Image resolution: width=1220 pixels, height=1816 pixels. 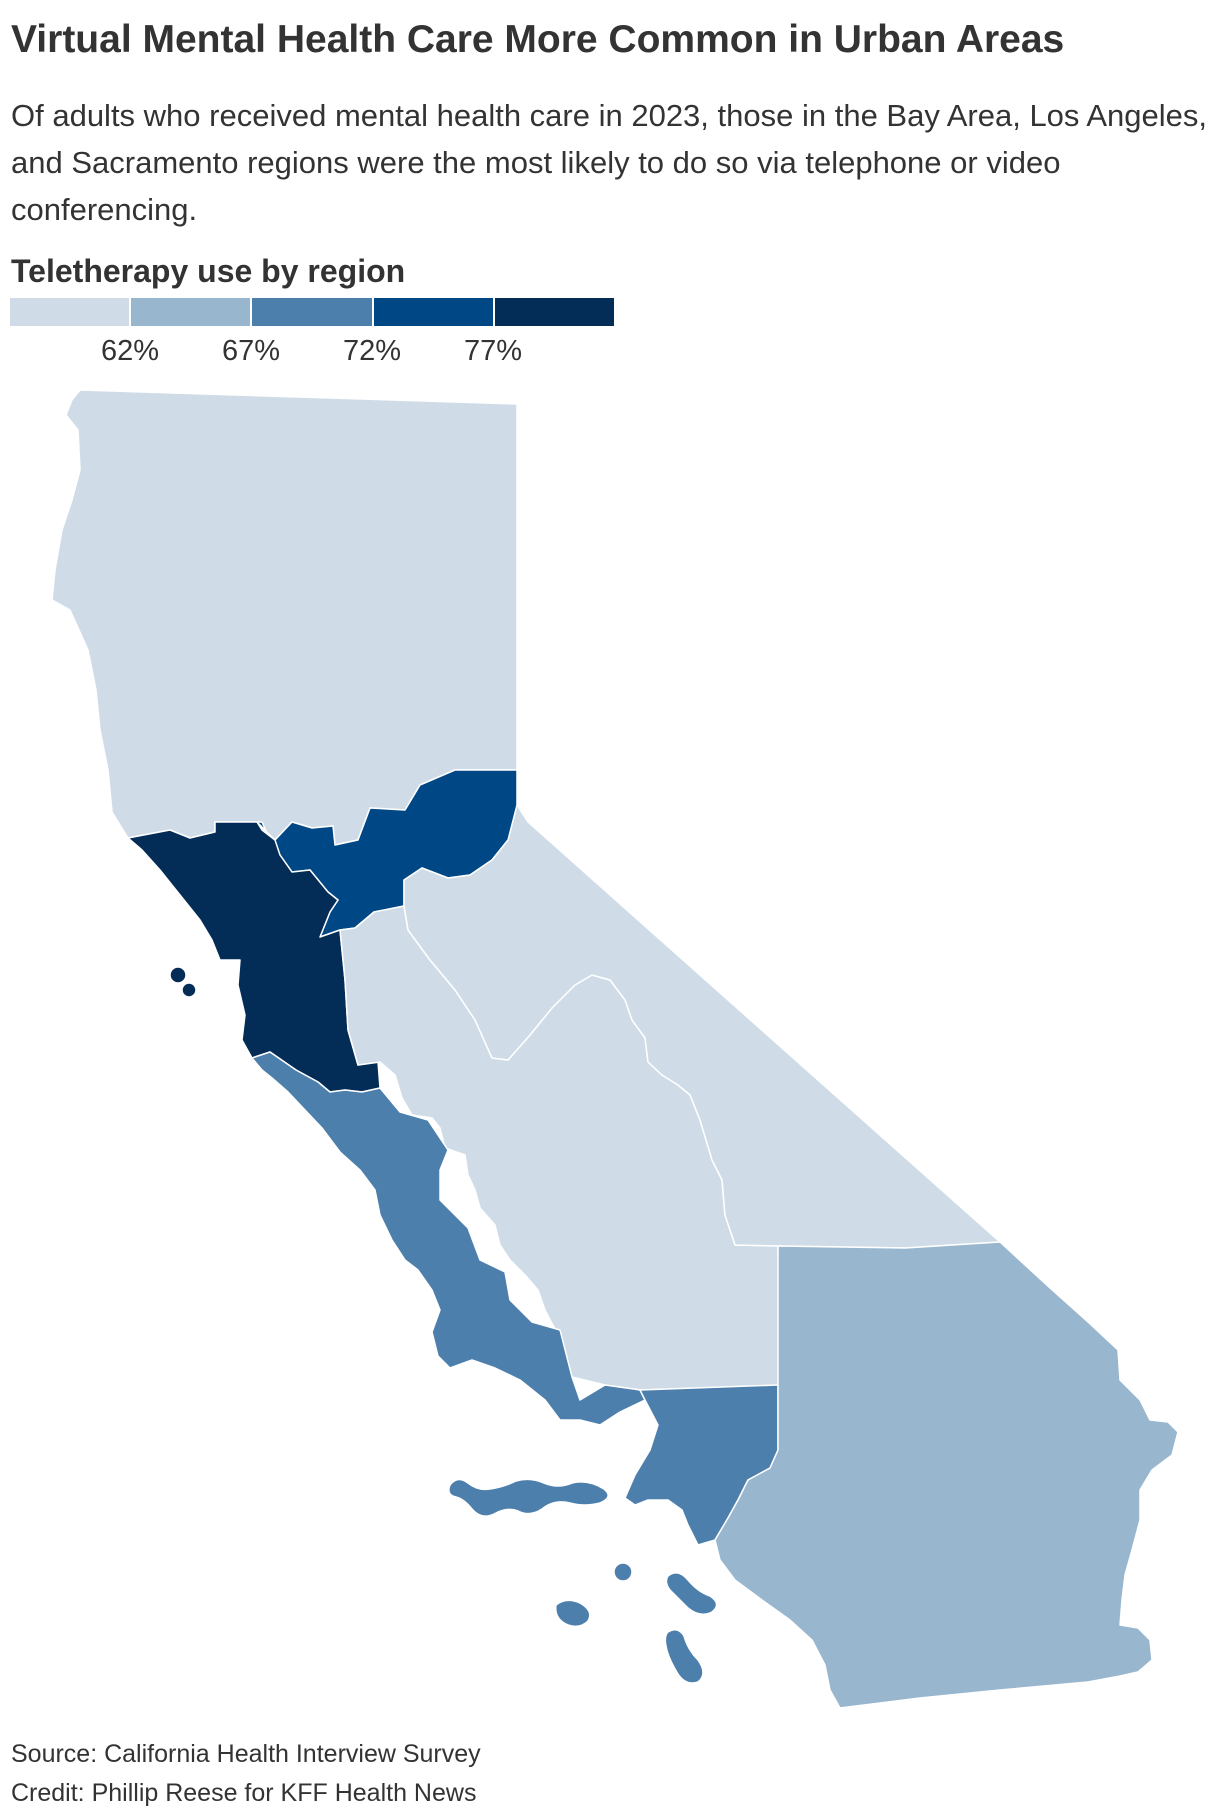 I want to click on color-legend, so click(x=312, y=312).